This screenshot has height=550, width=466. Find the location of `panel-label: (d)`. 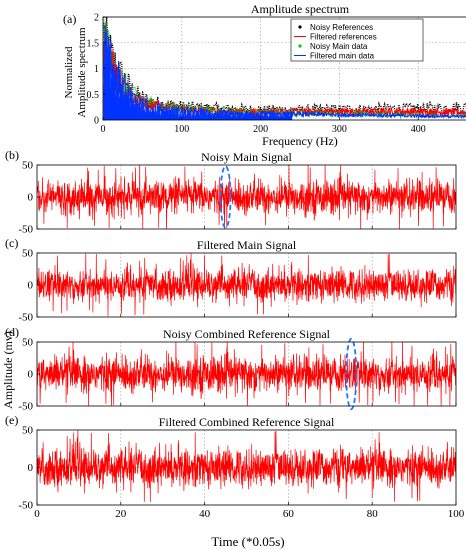

panel-label: (d) is located at coordinates (12, 332).